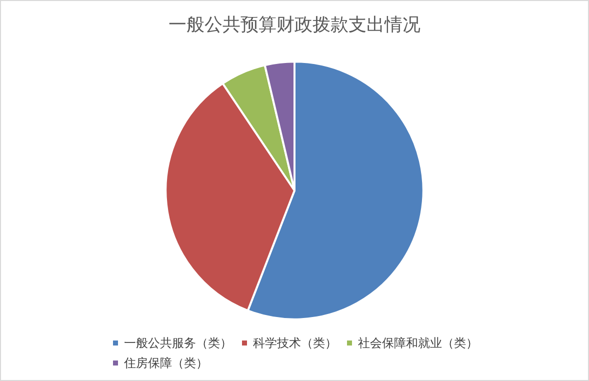 Image resolution: width=589 pixels, height=381 pixels. What do you see at coordinates (418, 343) in the screenshot?
I see `legend-label: 社会保障和就业（类）` at bounding box center [418, 343].